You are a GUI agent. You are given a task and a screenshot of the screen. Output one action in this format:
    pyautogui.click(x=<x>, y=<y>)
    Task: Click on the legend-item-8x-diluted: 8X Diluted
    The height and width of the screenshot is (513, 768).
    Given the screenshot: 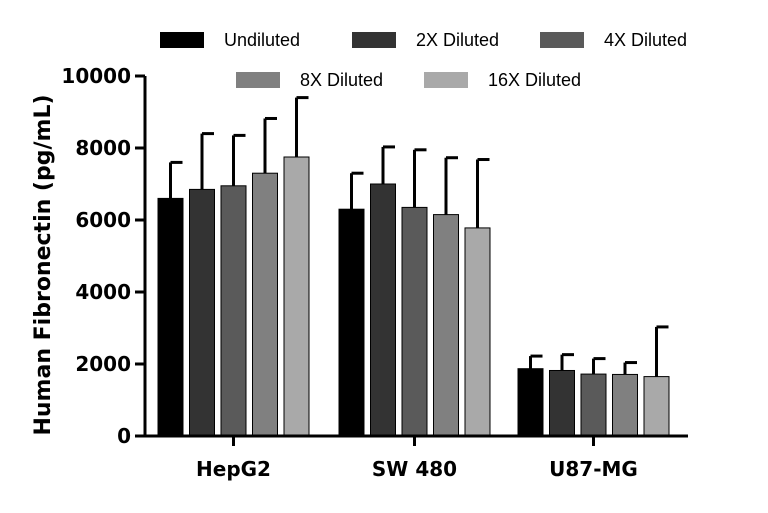 What is the action you would take?
    pyautogui.click(x=309, y=80)
    